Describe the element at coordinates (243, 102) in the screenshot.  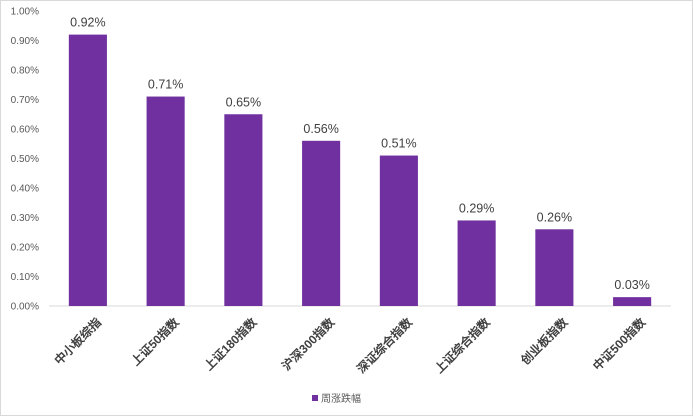
I see `bar-data-label: 0.65%` at that location.